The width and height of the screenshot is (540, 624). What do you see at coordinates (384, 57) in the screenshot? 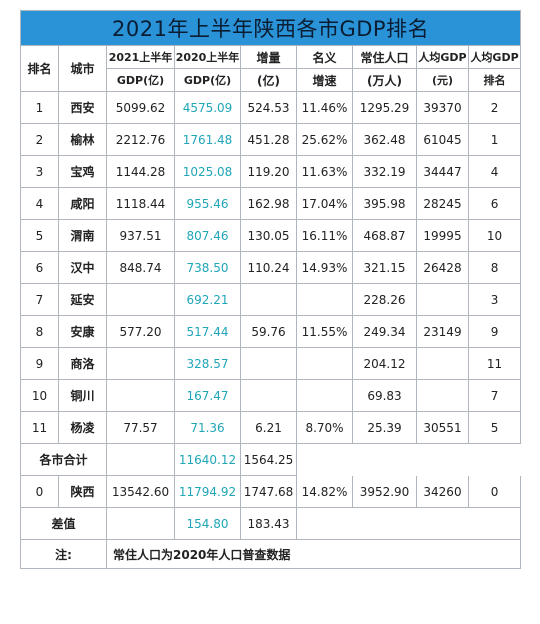
I see `header-population: 常住人口` at bounding box center [384, 57].